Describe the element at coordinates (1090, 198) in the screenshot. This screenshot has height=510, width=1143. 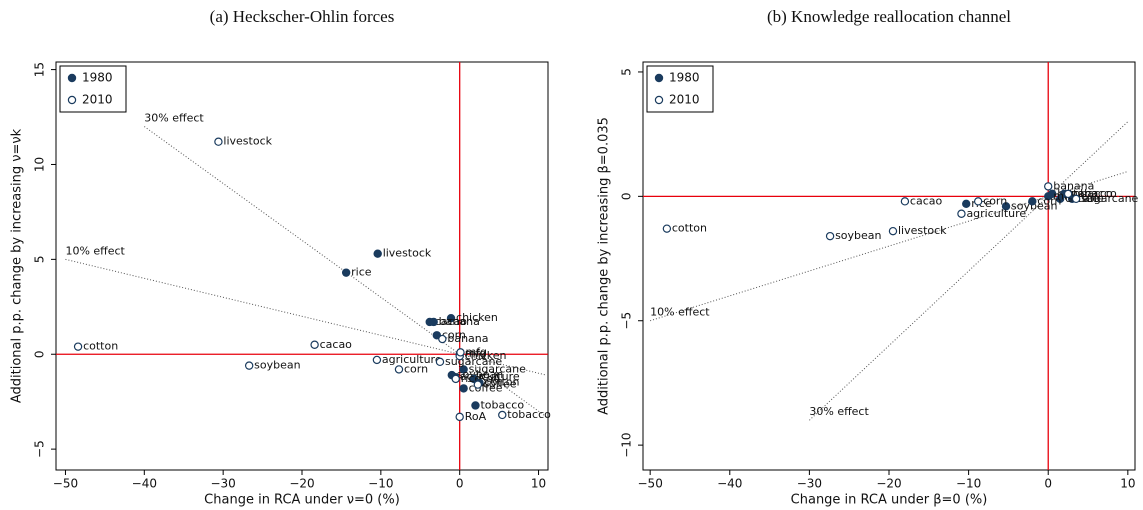
I see `point-label: cane` at that location.